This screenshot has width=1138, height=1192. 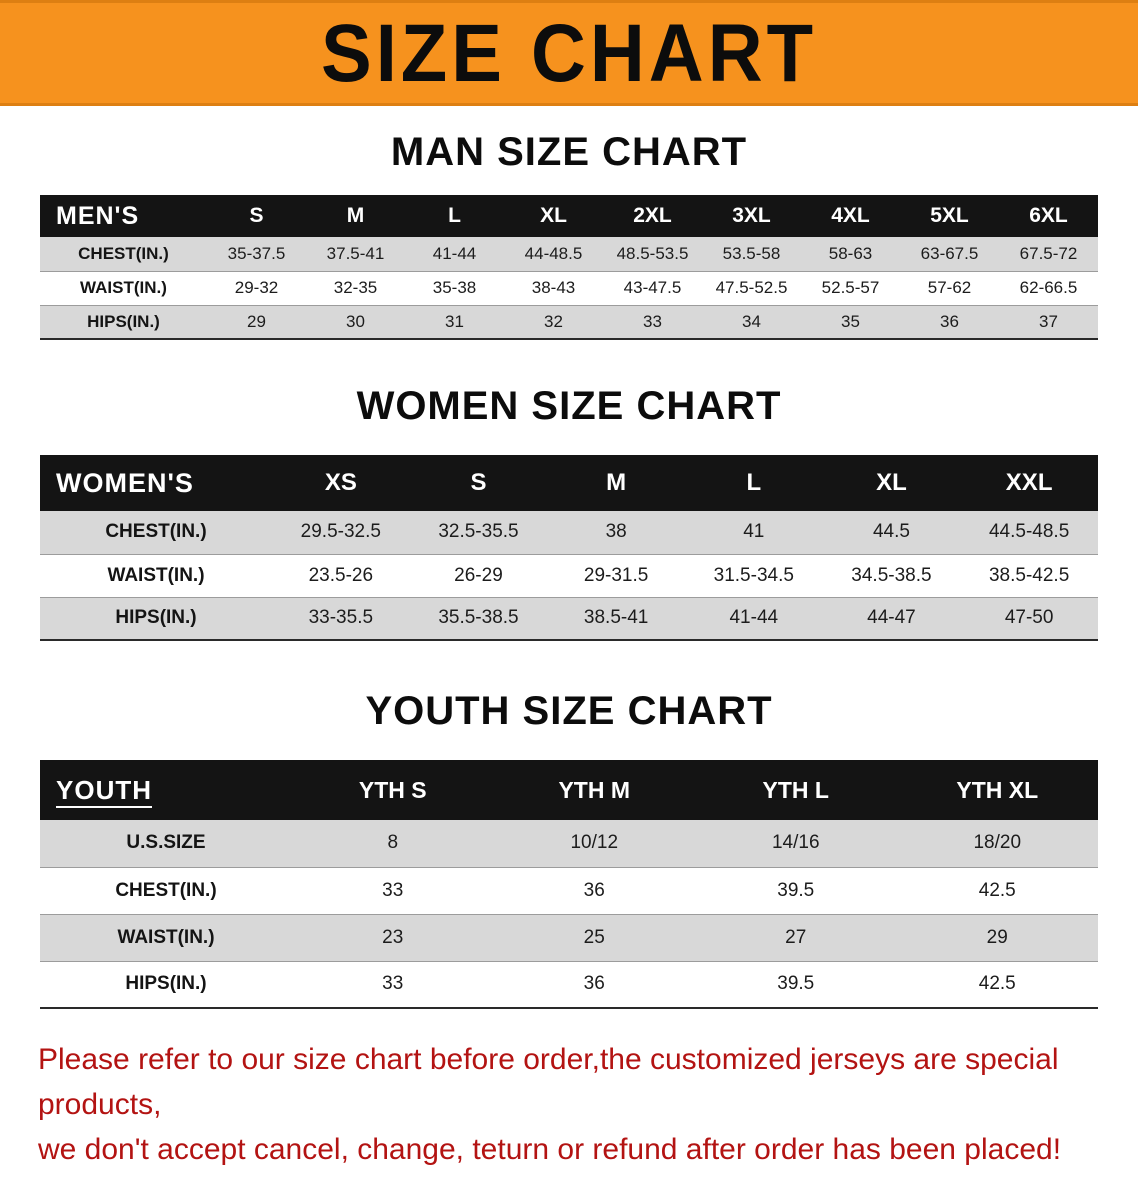 I want to click on table-corner-label: WOMEN'S, so click(x=156, y=483).